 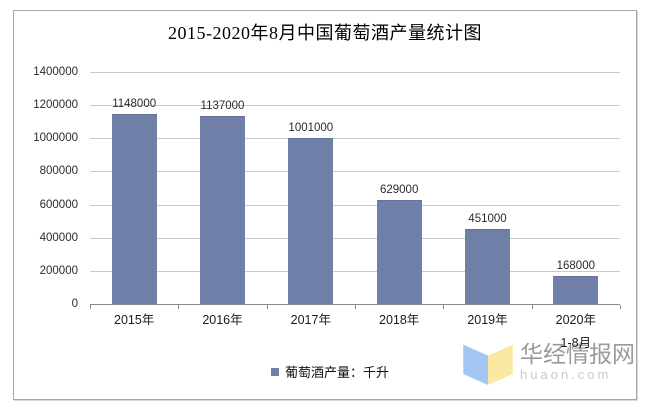 What do you see at coordinates (222, 209) in the screenshot?
I see `bar-2016年` at bounding box center [222, 209].